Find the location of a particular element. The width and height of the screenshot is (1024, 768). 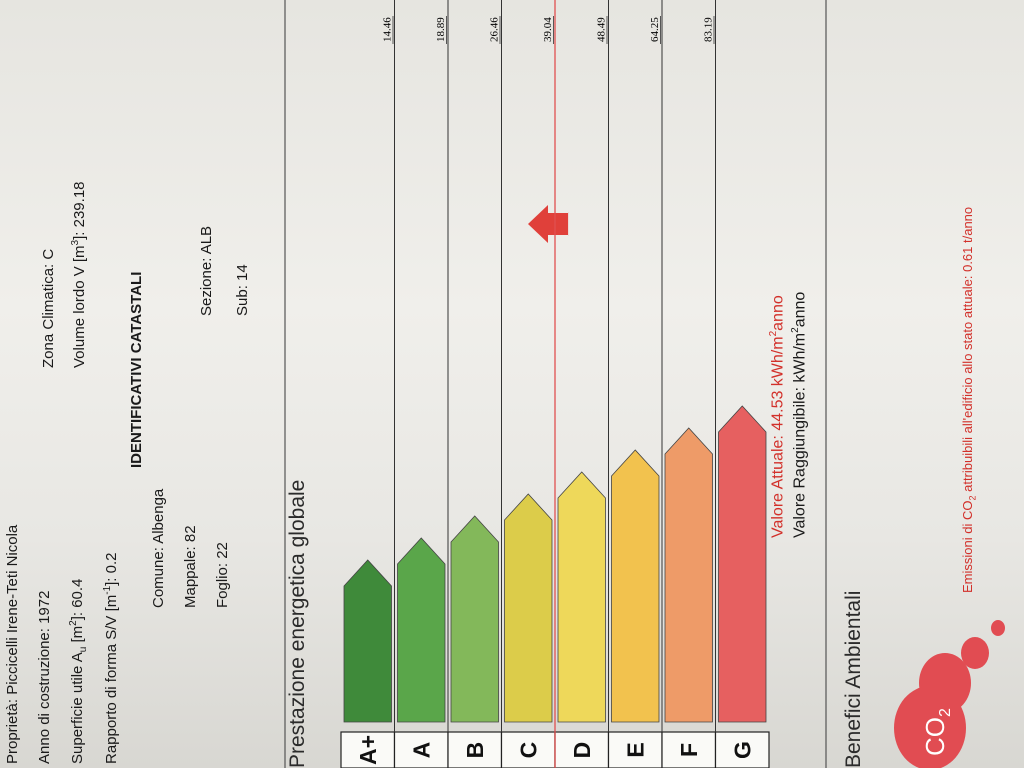

class-label-aplus: A+ is located at coordinates (368, 750).